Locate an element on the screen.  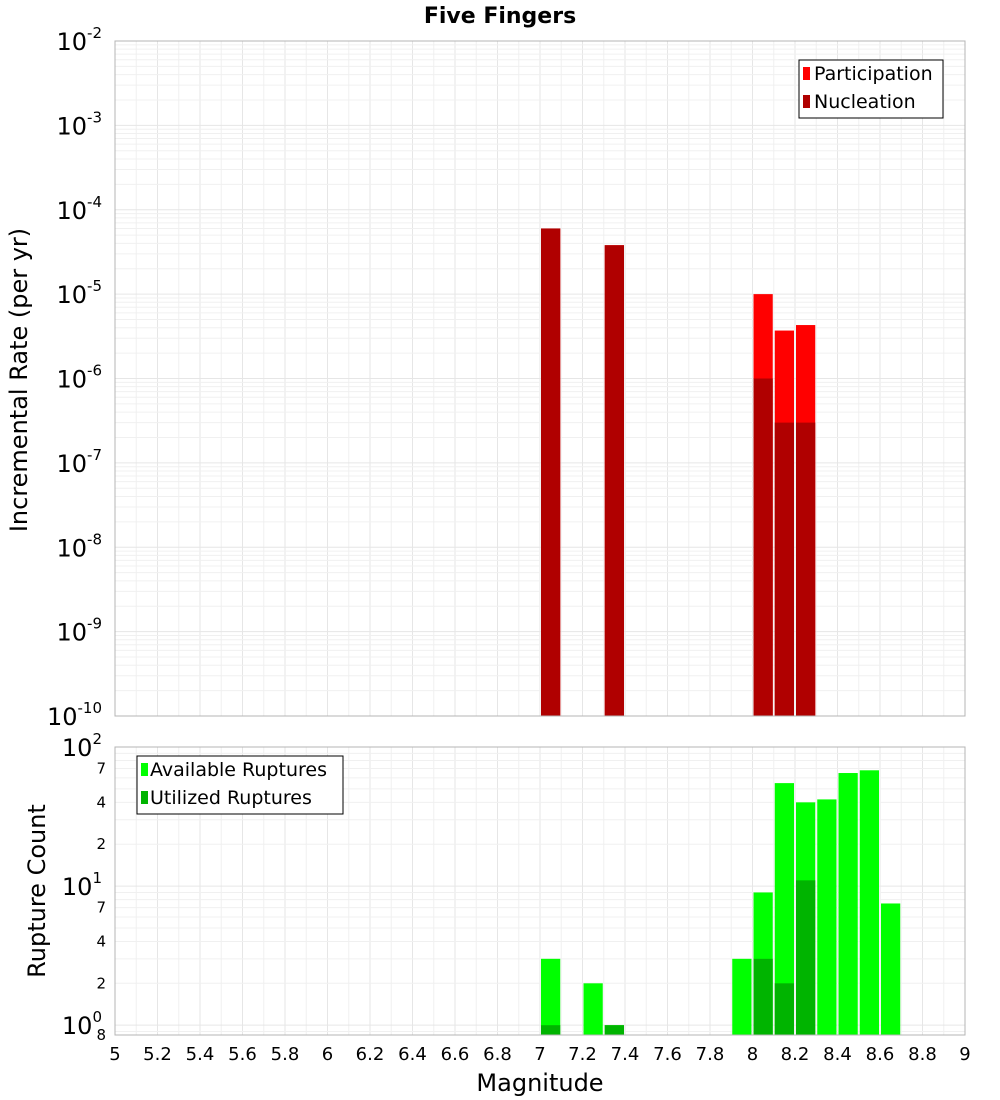
y-tick-label: 10² is located at coordinates (82, 746).